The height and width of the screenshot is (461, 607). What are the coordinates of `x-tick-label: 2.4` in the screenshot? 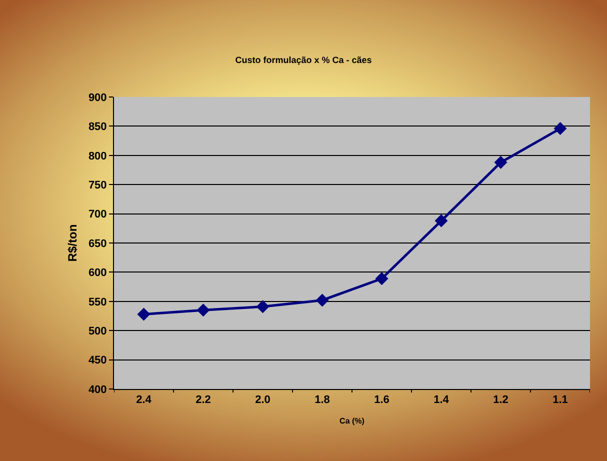 It's located at (144, 400).